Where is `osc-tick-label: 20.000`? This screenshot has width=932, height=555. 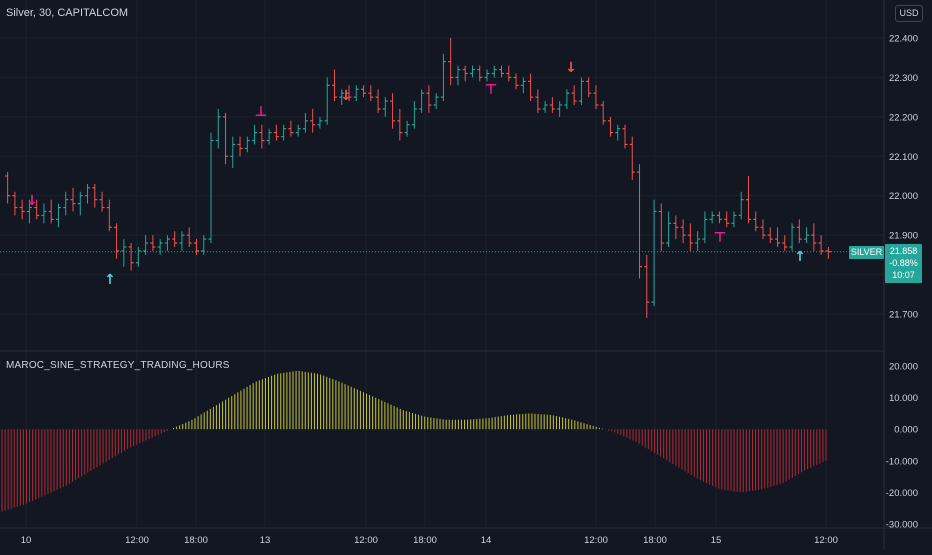
osc-tick-label: 20.000 is located at coordinates (903, 367).